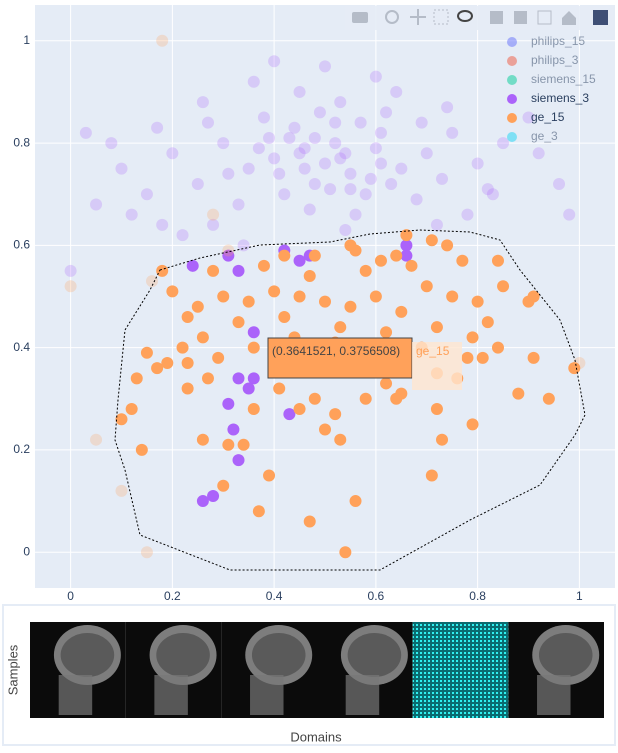  Describe the element at coordinates (316, 736) in the screenshot. I see `panel-x-label: Domains` at that location.